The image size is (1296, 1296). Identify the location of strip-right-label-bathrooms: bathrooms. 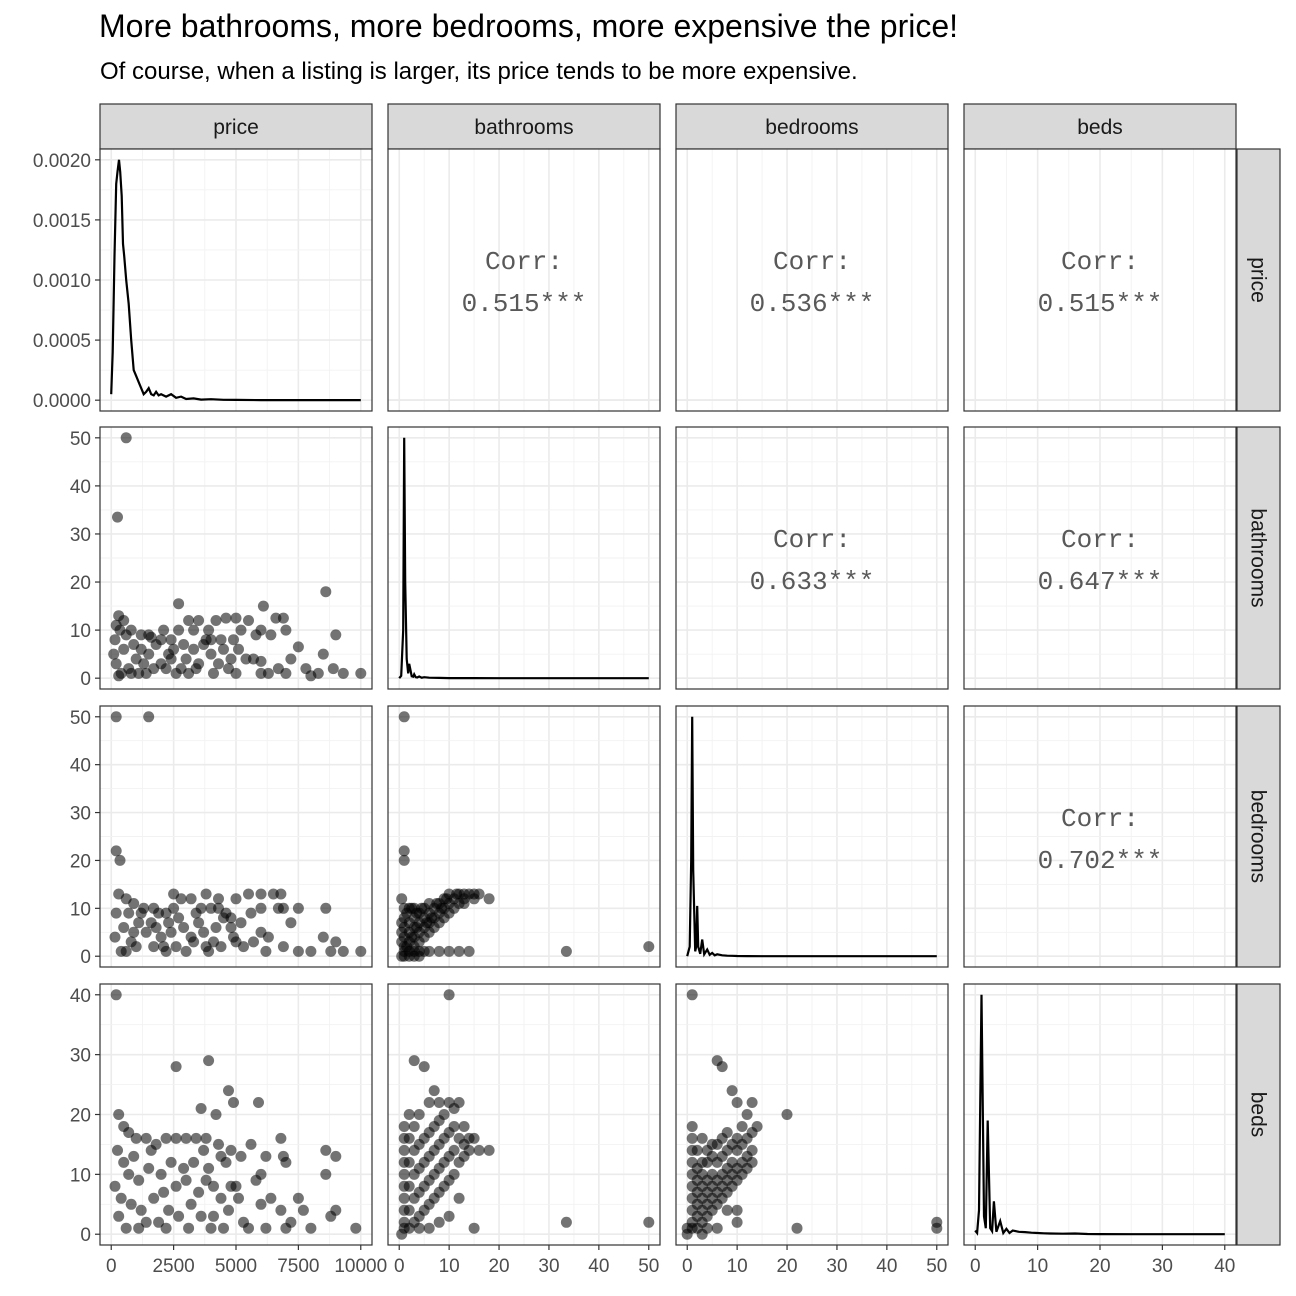
(1258, 557).